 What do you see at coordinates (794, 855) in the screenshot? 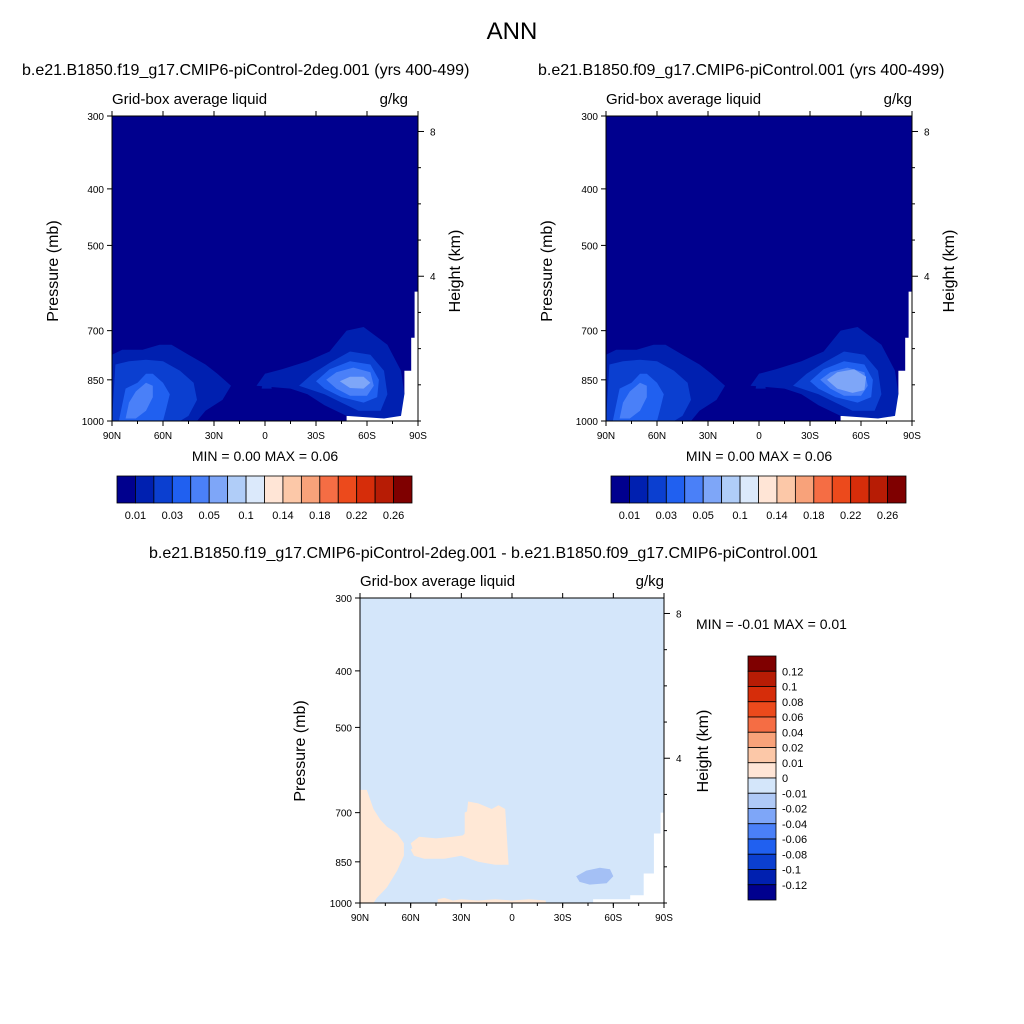
I see `colorbar-label: -0.08` at bounding box center [794, 855].